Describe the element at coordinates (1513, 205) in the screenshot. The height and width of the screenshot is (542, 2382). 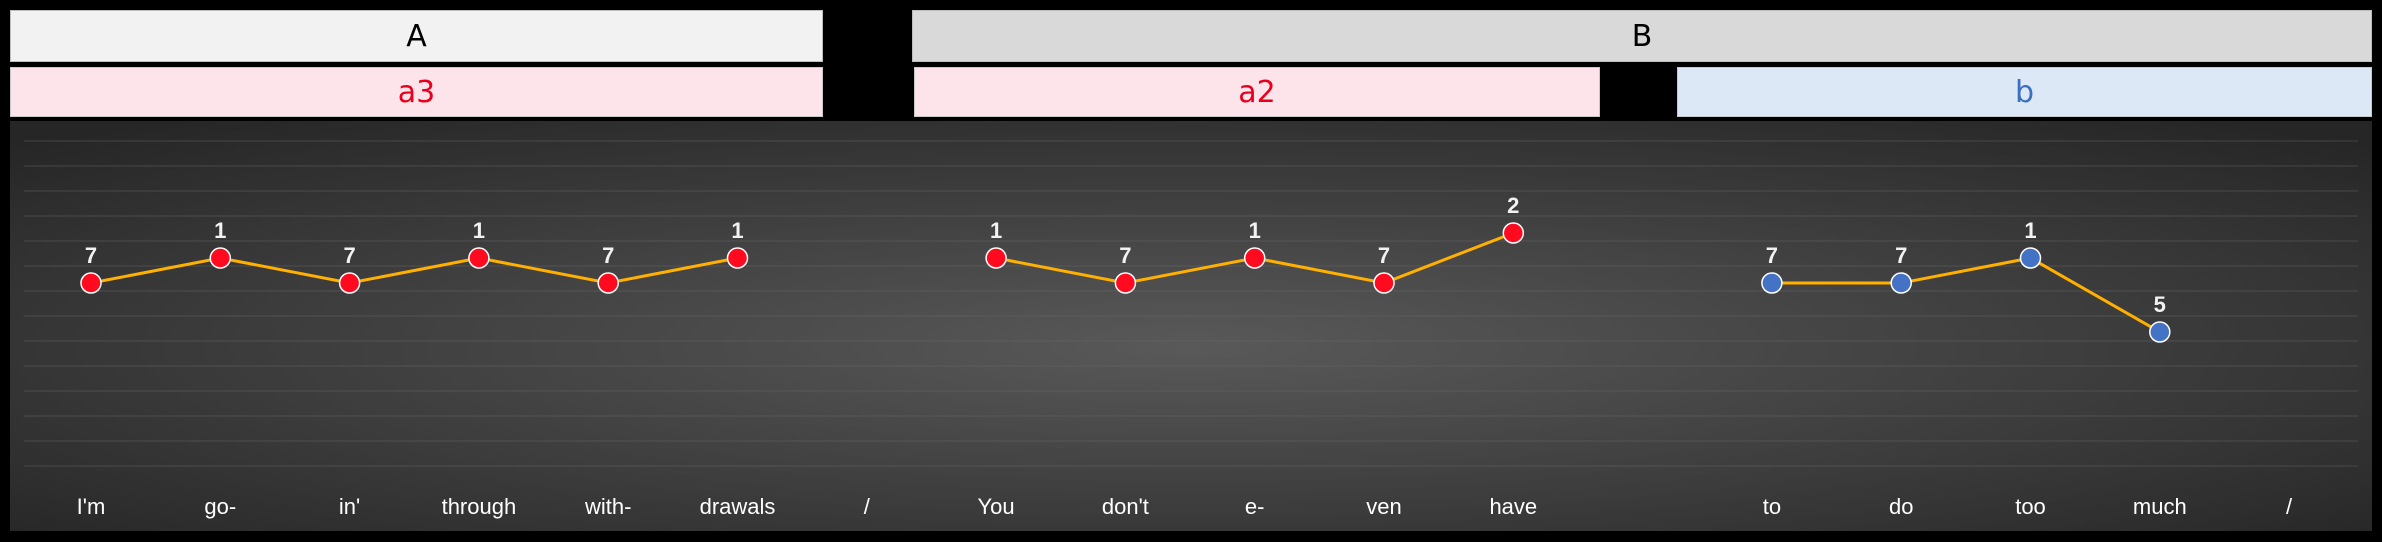
I see `data-label: 2` at that location.